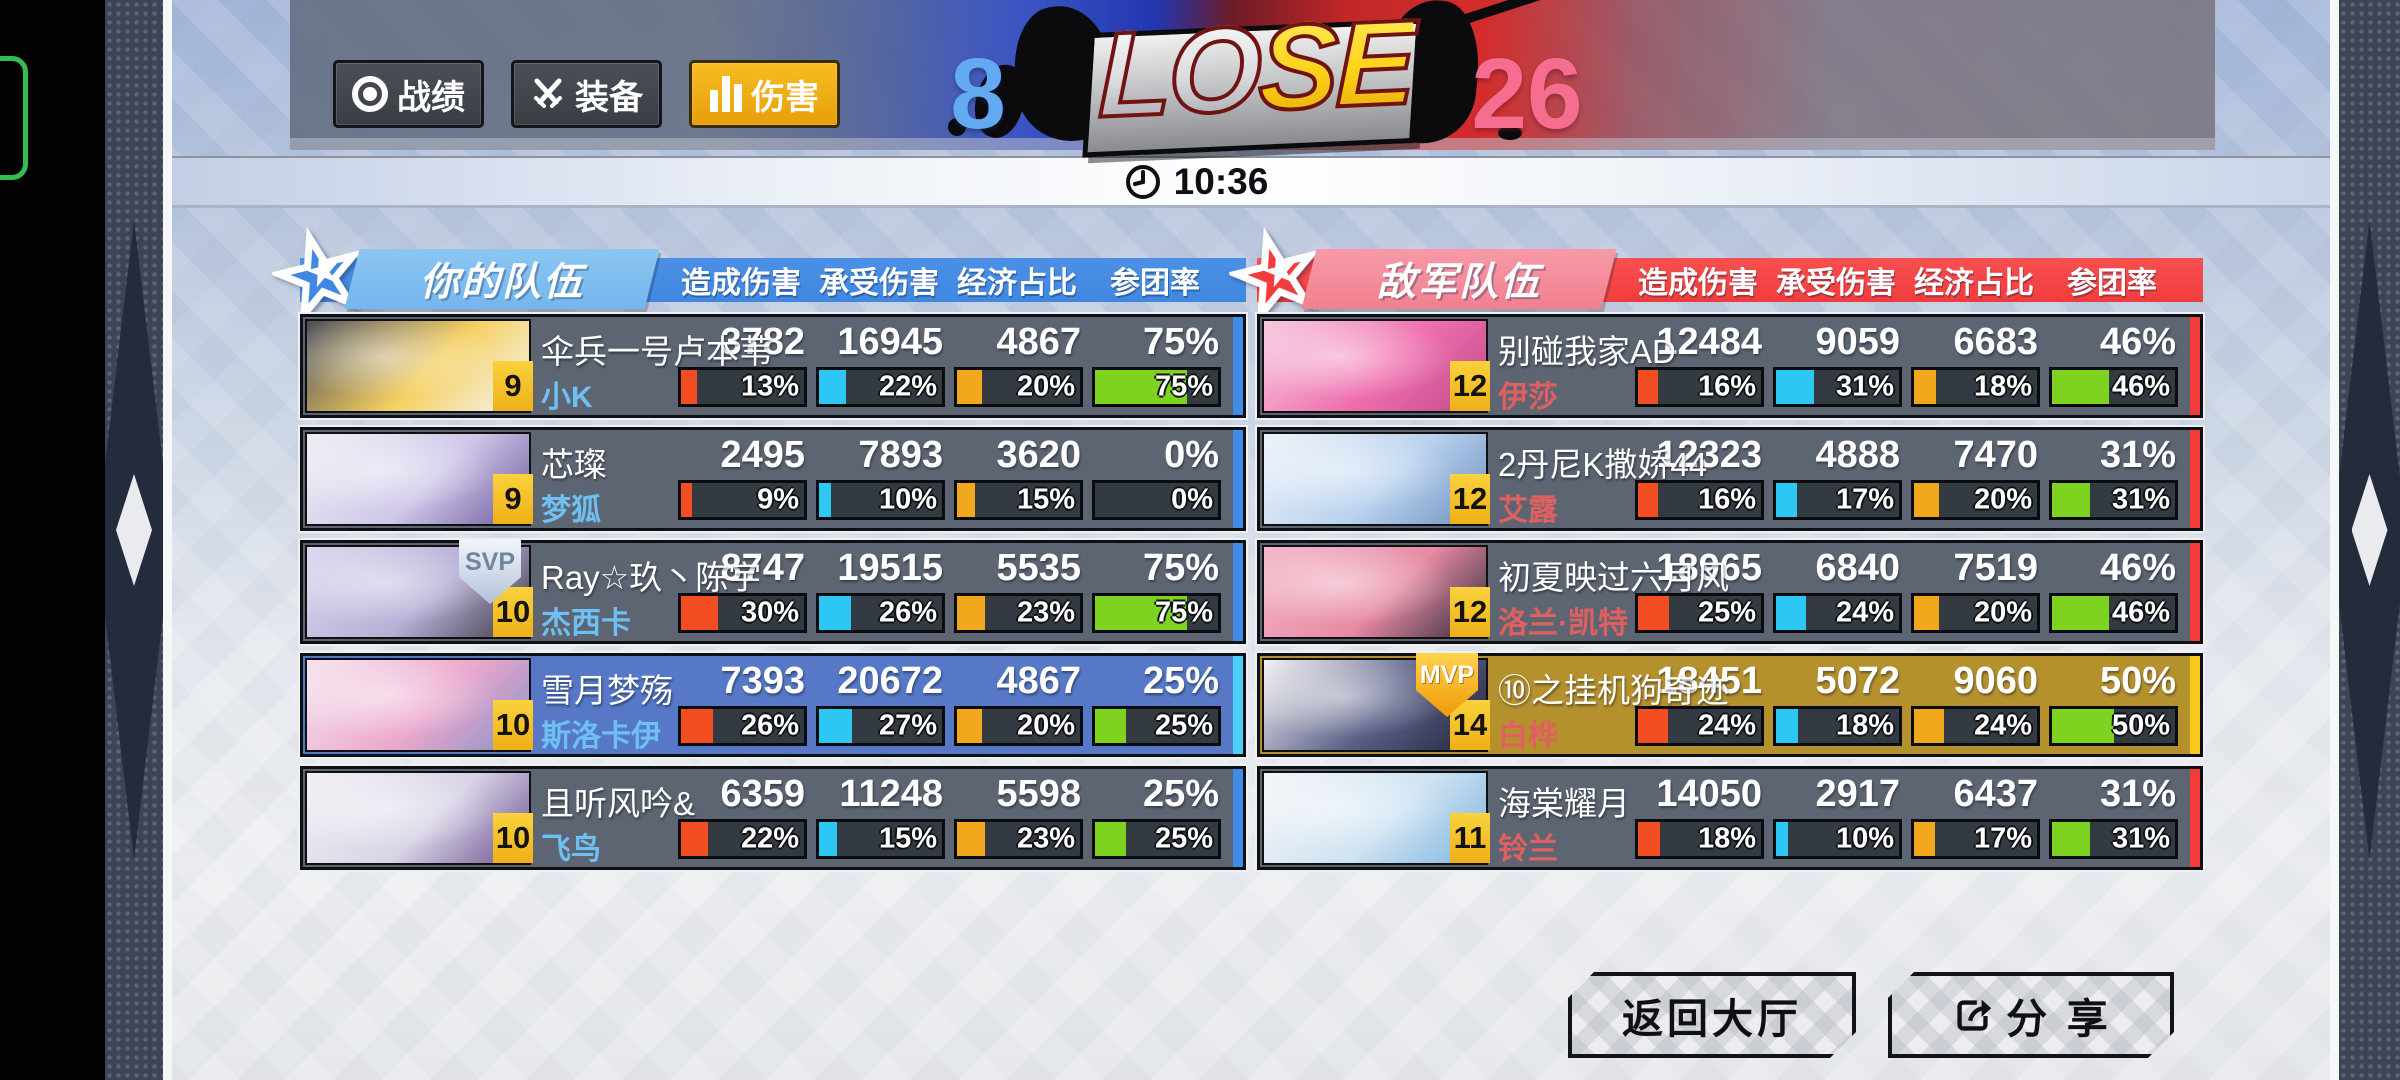  What do you see at coordinates (882, 818) in the screenshot?
I see `stat-col-damage-taken: 11248 15%` at bounding box center [882, 818].